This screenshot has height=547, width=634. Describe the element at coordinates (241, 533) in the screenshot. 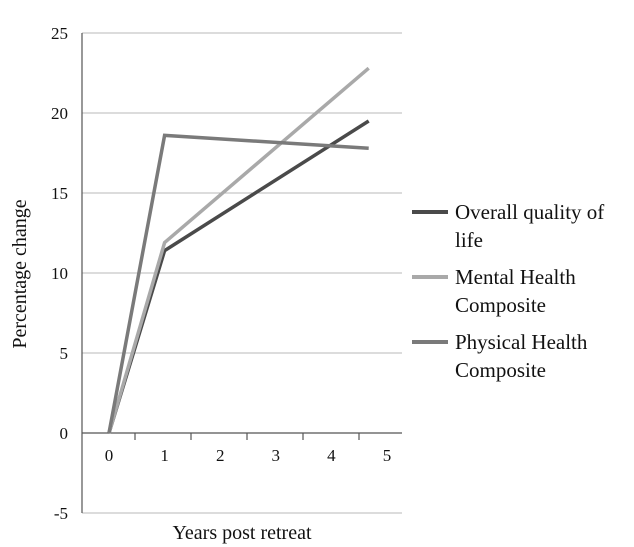

I see `x-axis-title: Years post retreat` at that location.